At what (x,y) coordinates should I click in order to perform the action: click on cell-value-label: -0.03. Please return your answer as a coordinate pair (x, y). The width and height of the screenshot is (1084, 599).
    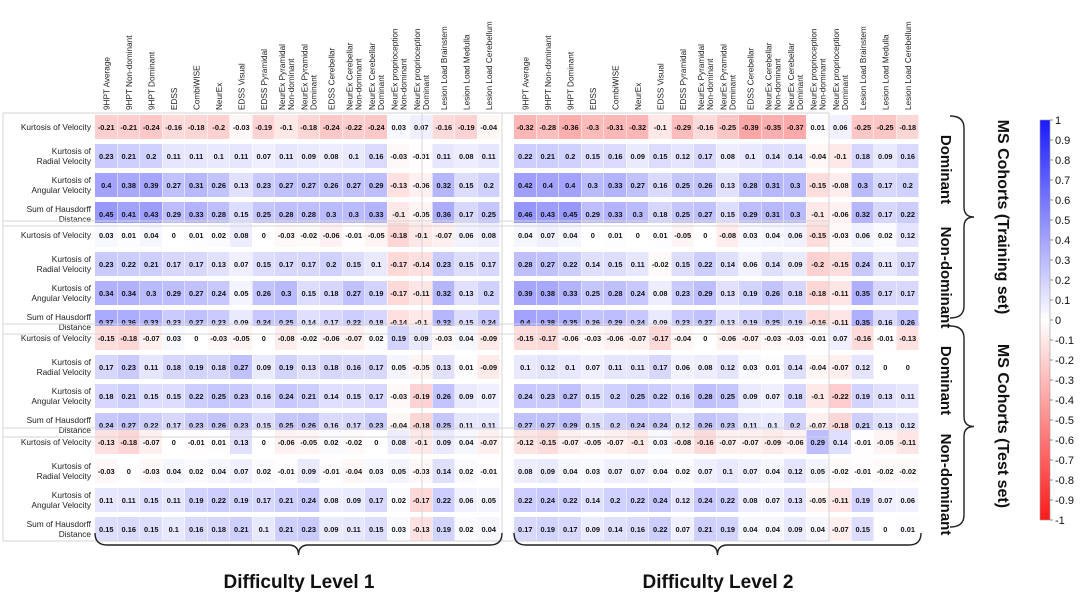
    Looking at the image, I should click on (443, 338).